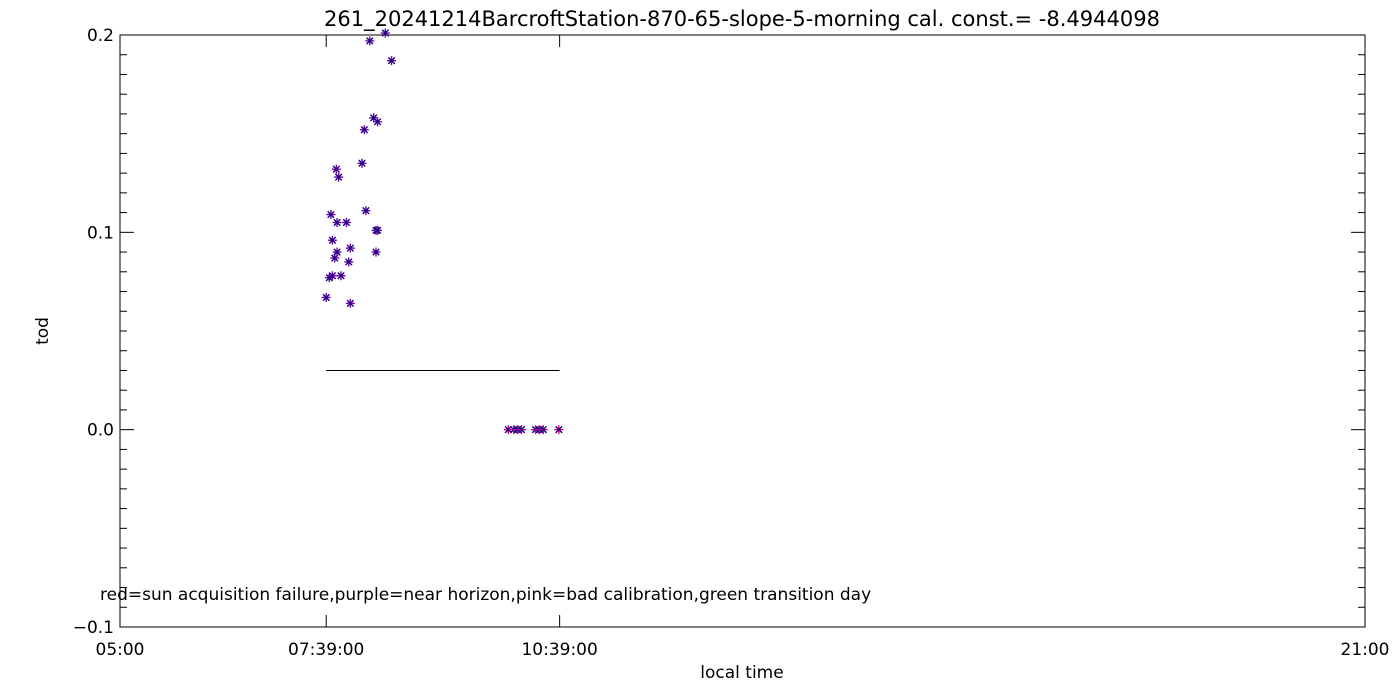 This screenshot has height=700, width=1400. Describe the element at coordinates (120, 650) in the screenshot. I see `x-tick-label: 05:00` at that location.